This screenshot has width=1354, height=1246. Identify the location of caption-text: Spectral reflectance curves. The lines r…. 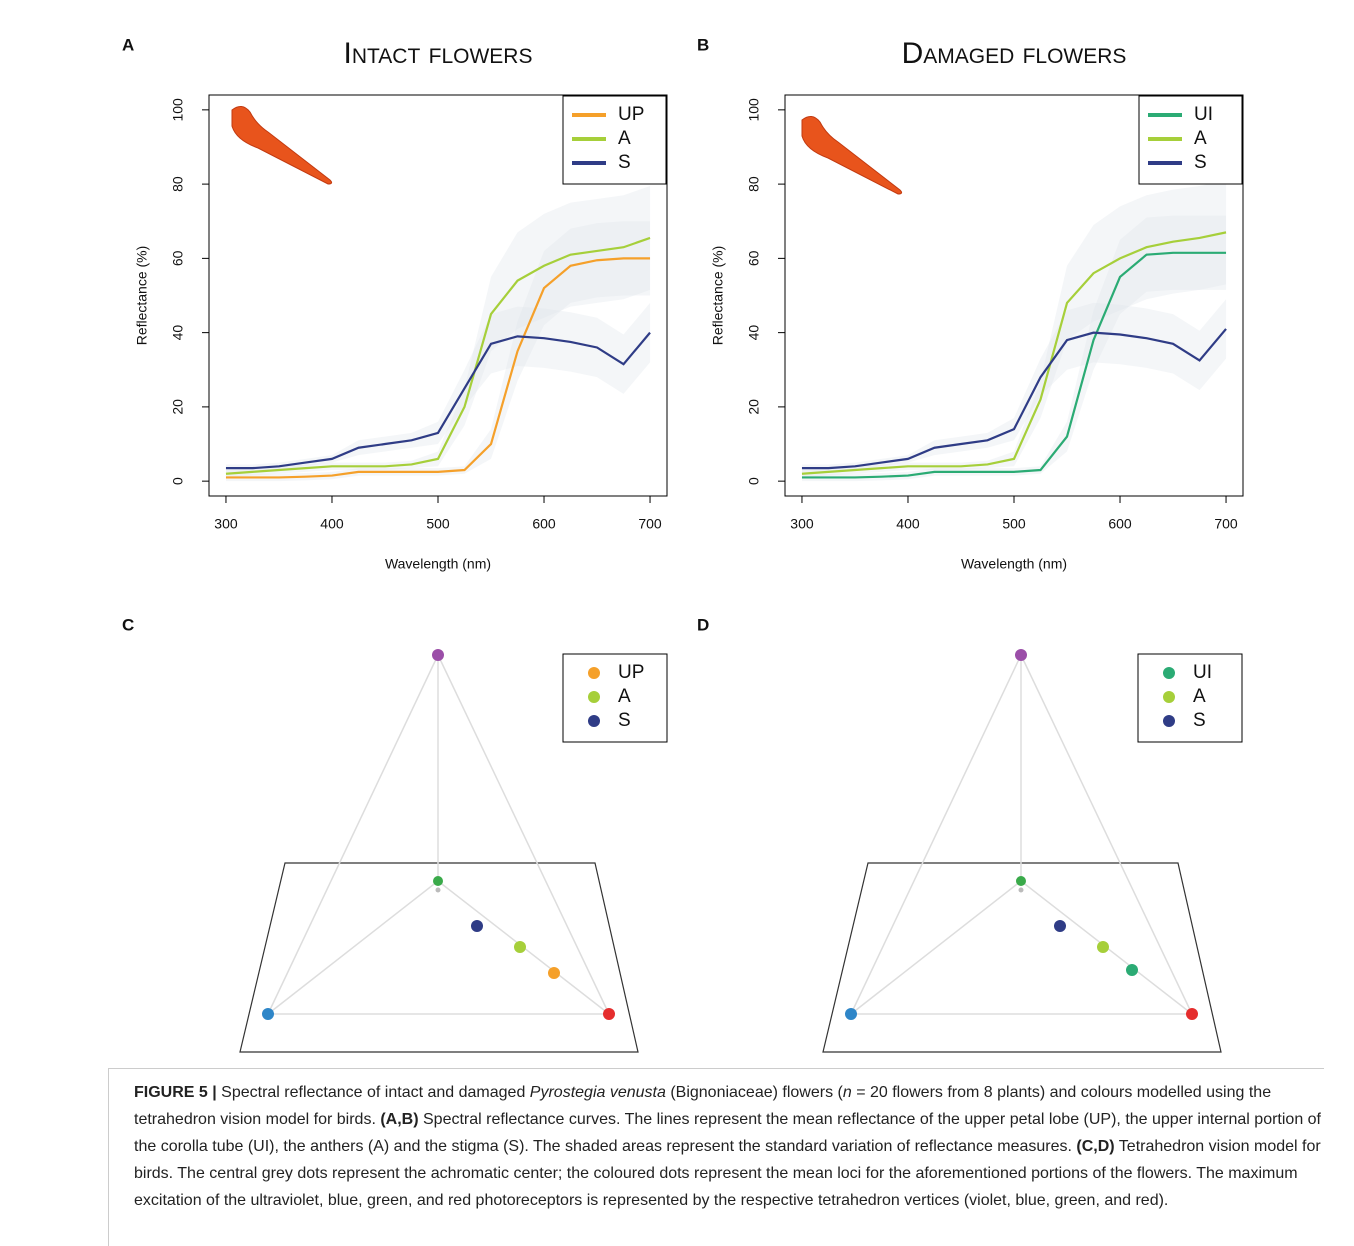
(727, 1133).